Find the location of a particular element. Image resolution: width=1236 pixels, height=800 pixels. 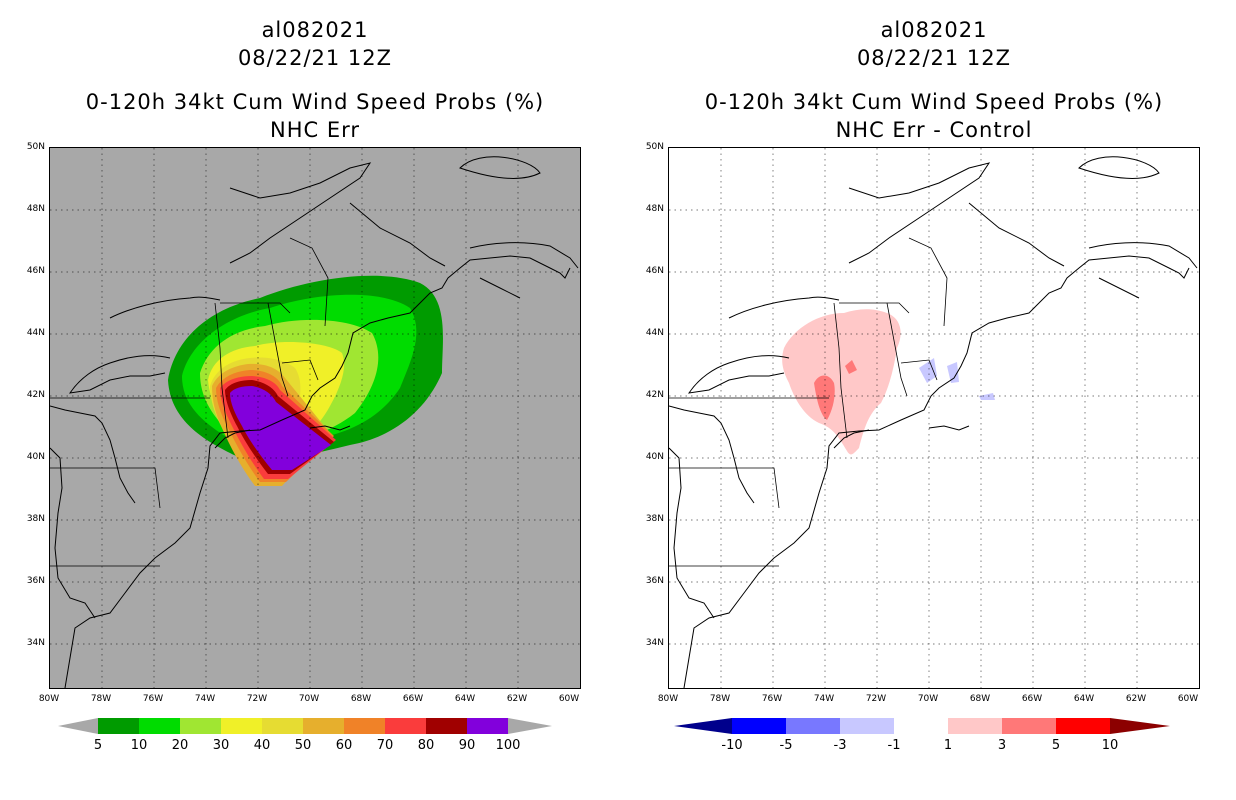

left-lon-label-76w: 76W is located at coordinates (153, 699).